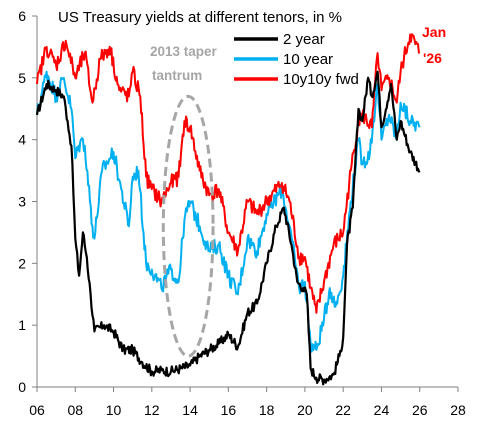 The image size is (482, 423). Describe the element at coordinates (304, 39) in the screenshot. I see `legend-label-2-year: 2 year` at that location.